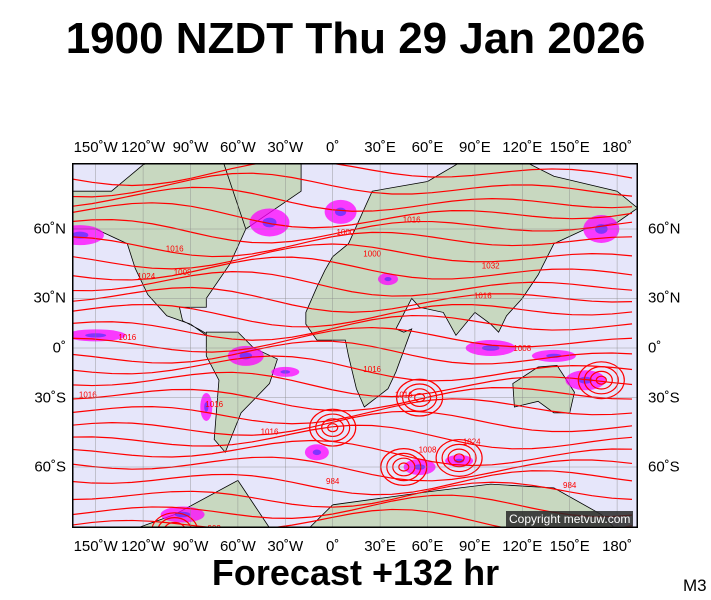 The height and width of the screenshot is (600, 711). I want to click on bottom-longitude-label: 60˚E, so click(427, 546).